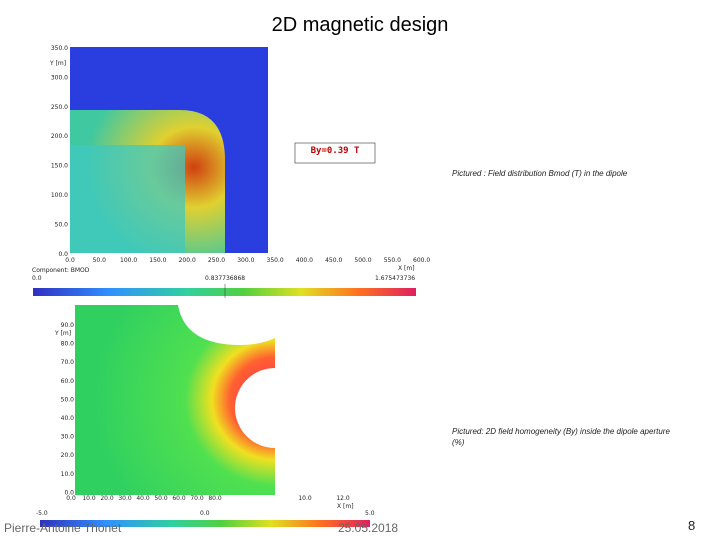 This screenshot has height=540, width=720. I want to click on y-tick-label: 30.0, so click(68, 437).